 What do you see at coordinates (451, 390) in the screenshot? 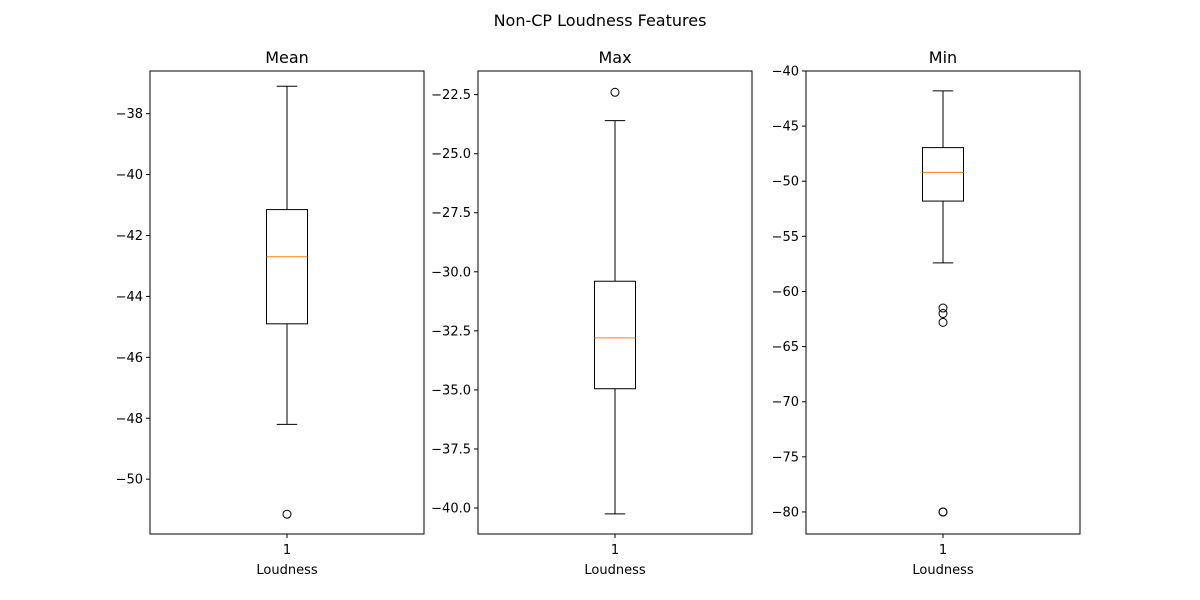
I see `panel-max-ytick-label: −35.0` at bounding box center [451, 390].